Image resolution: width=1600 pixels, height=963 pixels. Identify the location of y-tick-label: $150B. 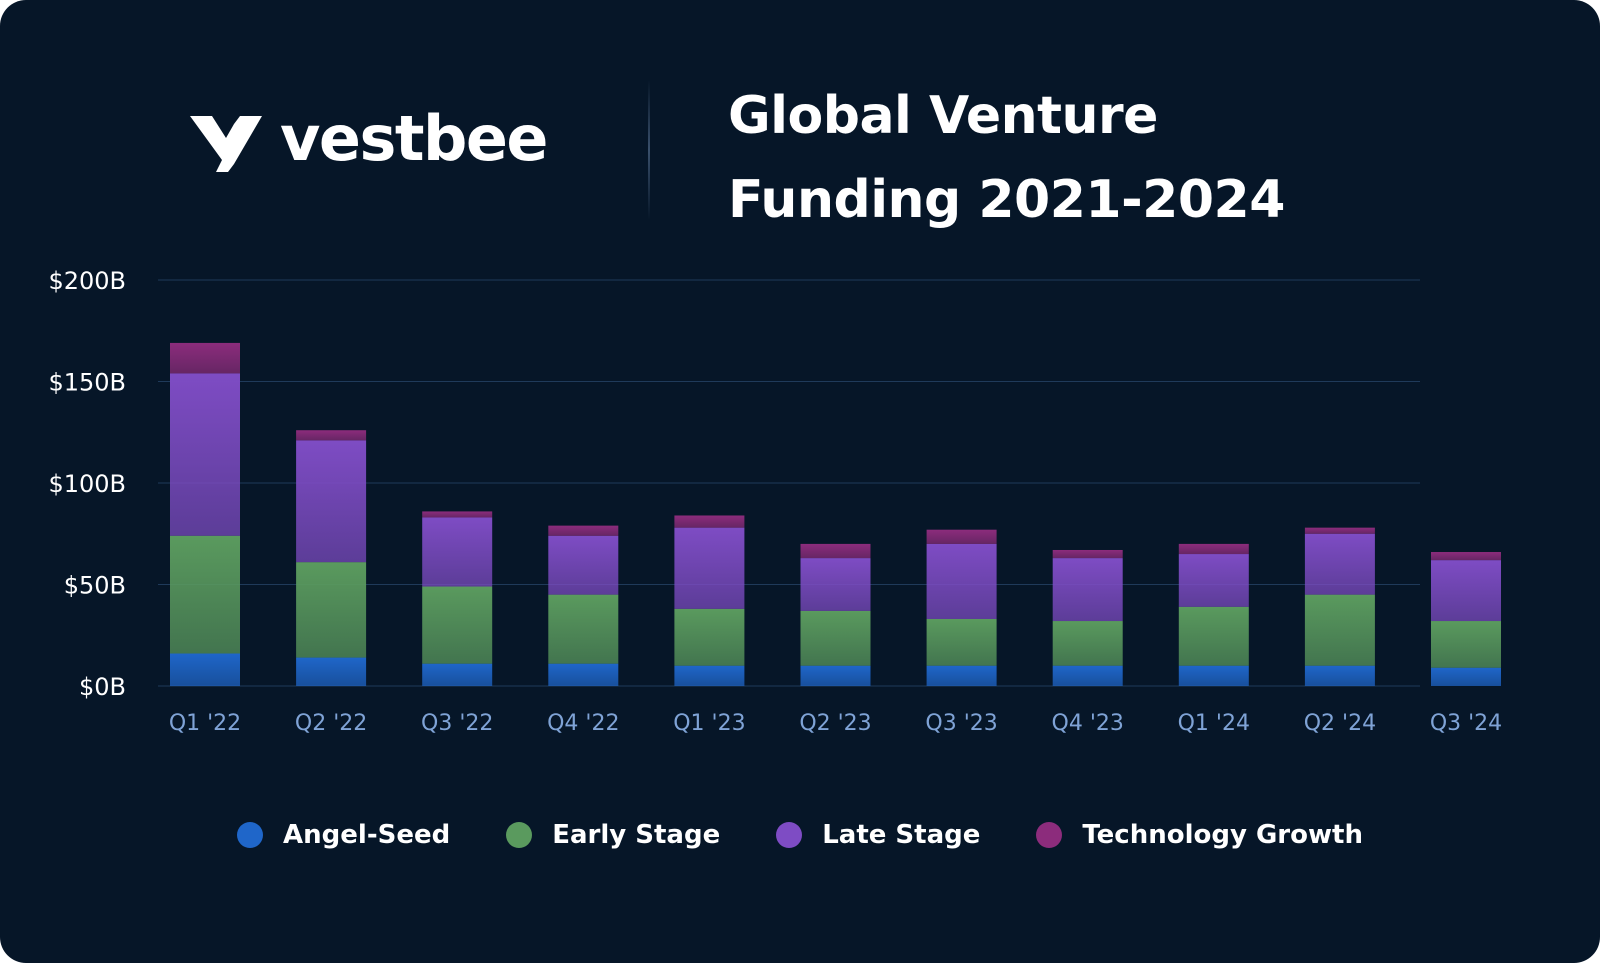
(87, 383).